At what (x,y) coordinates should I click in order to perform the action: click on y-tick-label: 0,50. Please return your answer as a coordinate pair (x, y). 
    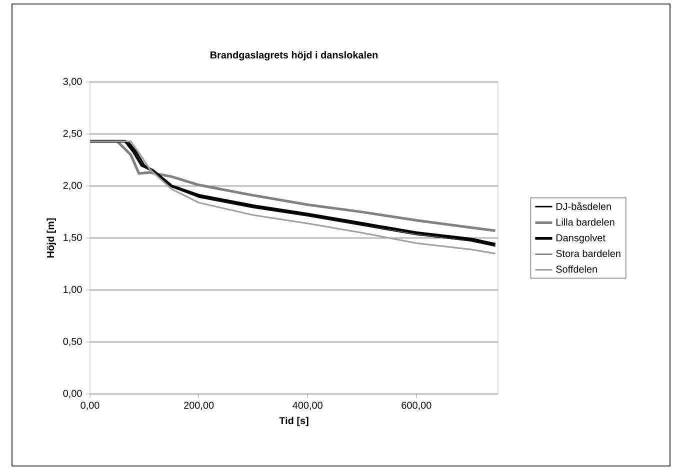
    Looking at the image, I should click on (72, 342).